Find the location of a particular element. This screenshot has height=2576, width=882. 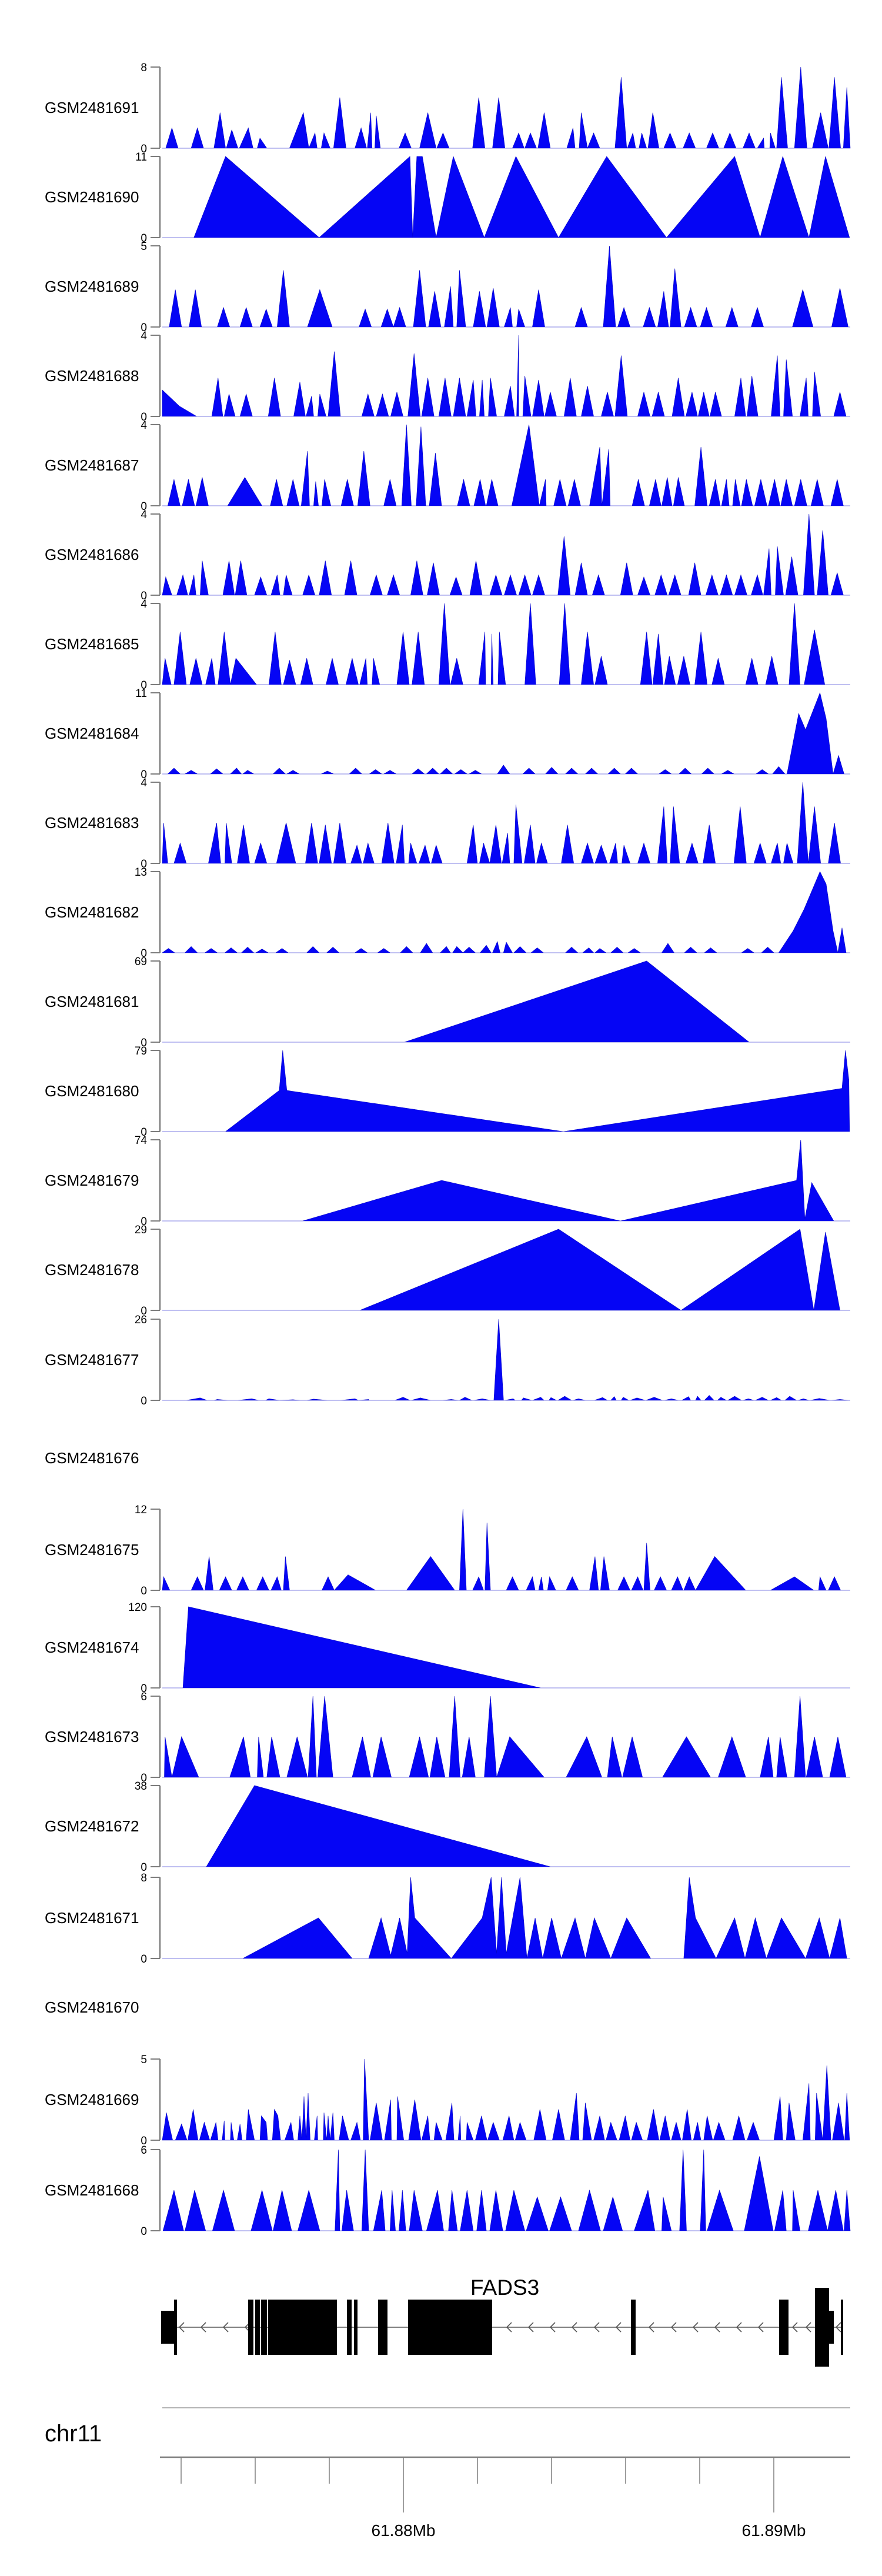

chromosome-label: chr11 is located at coordinates (73, 2434).